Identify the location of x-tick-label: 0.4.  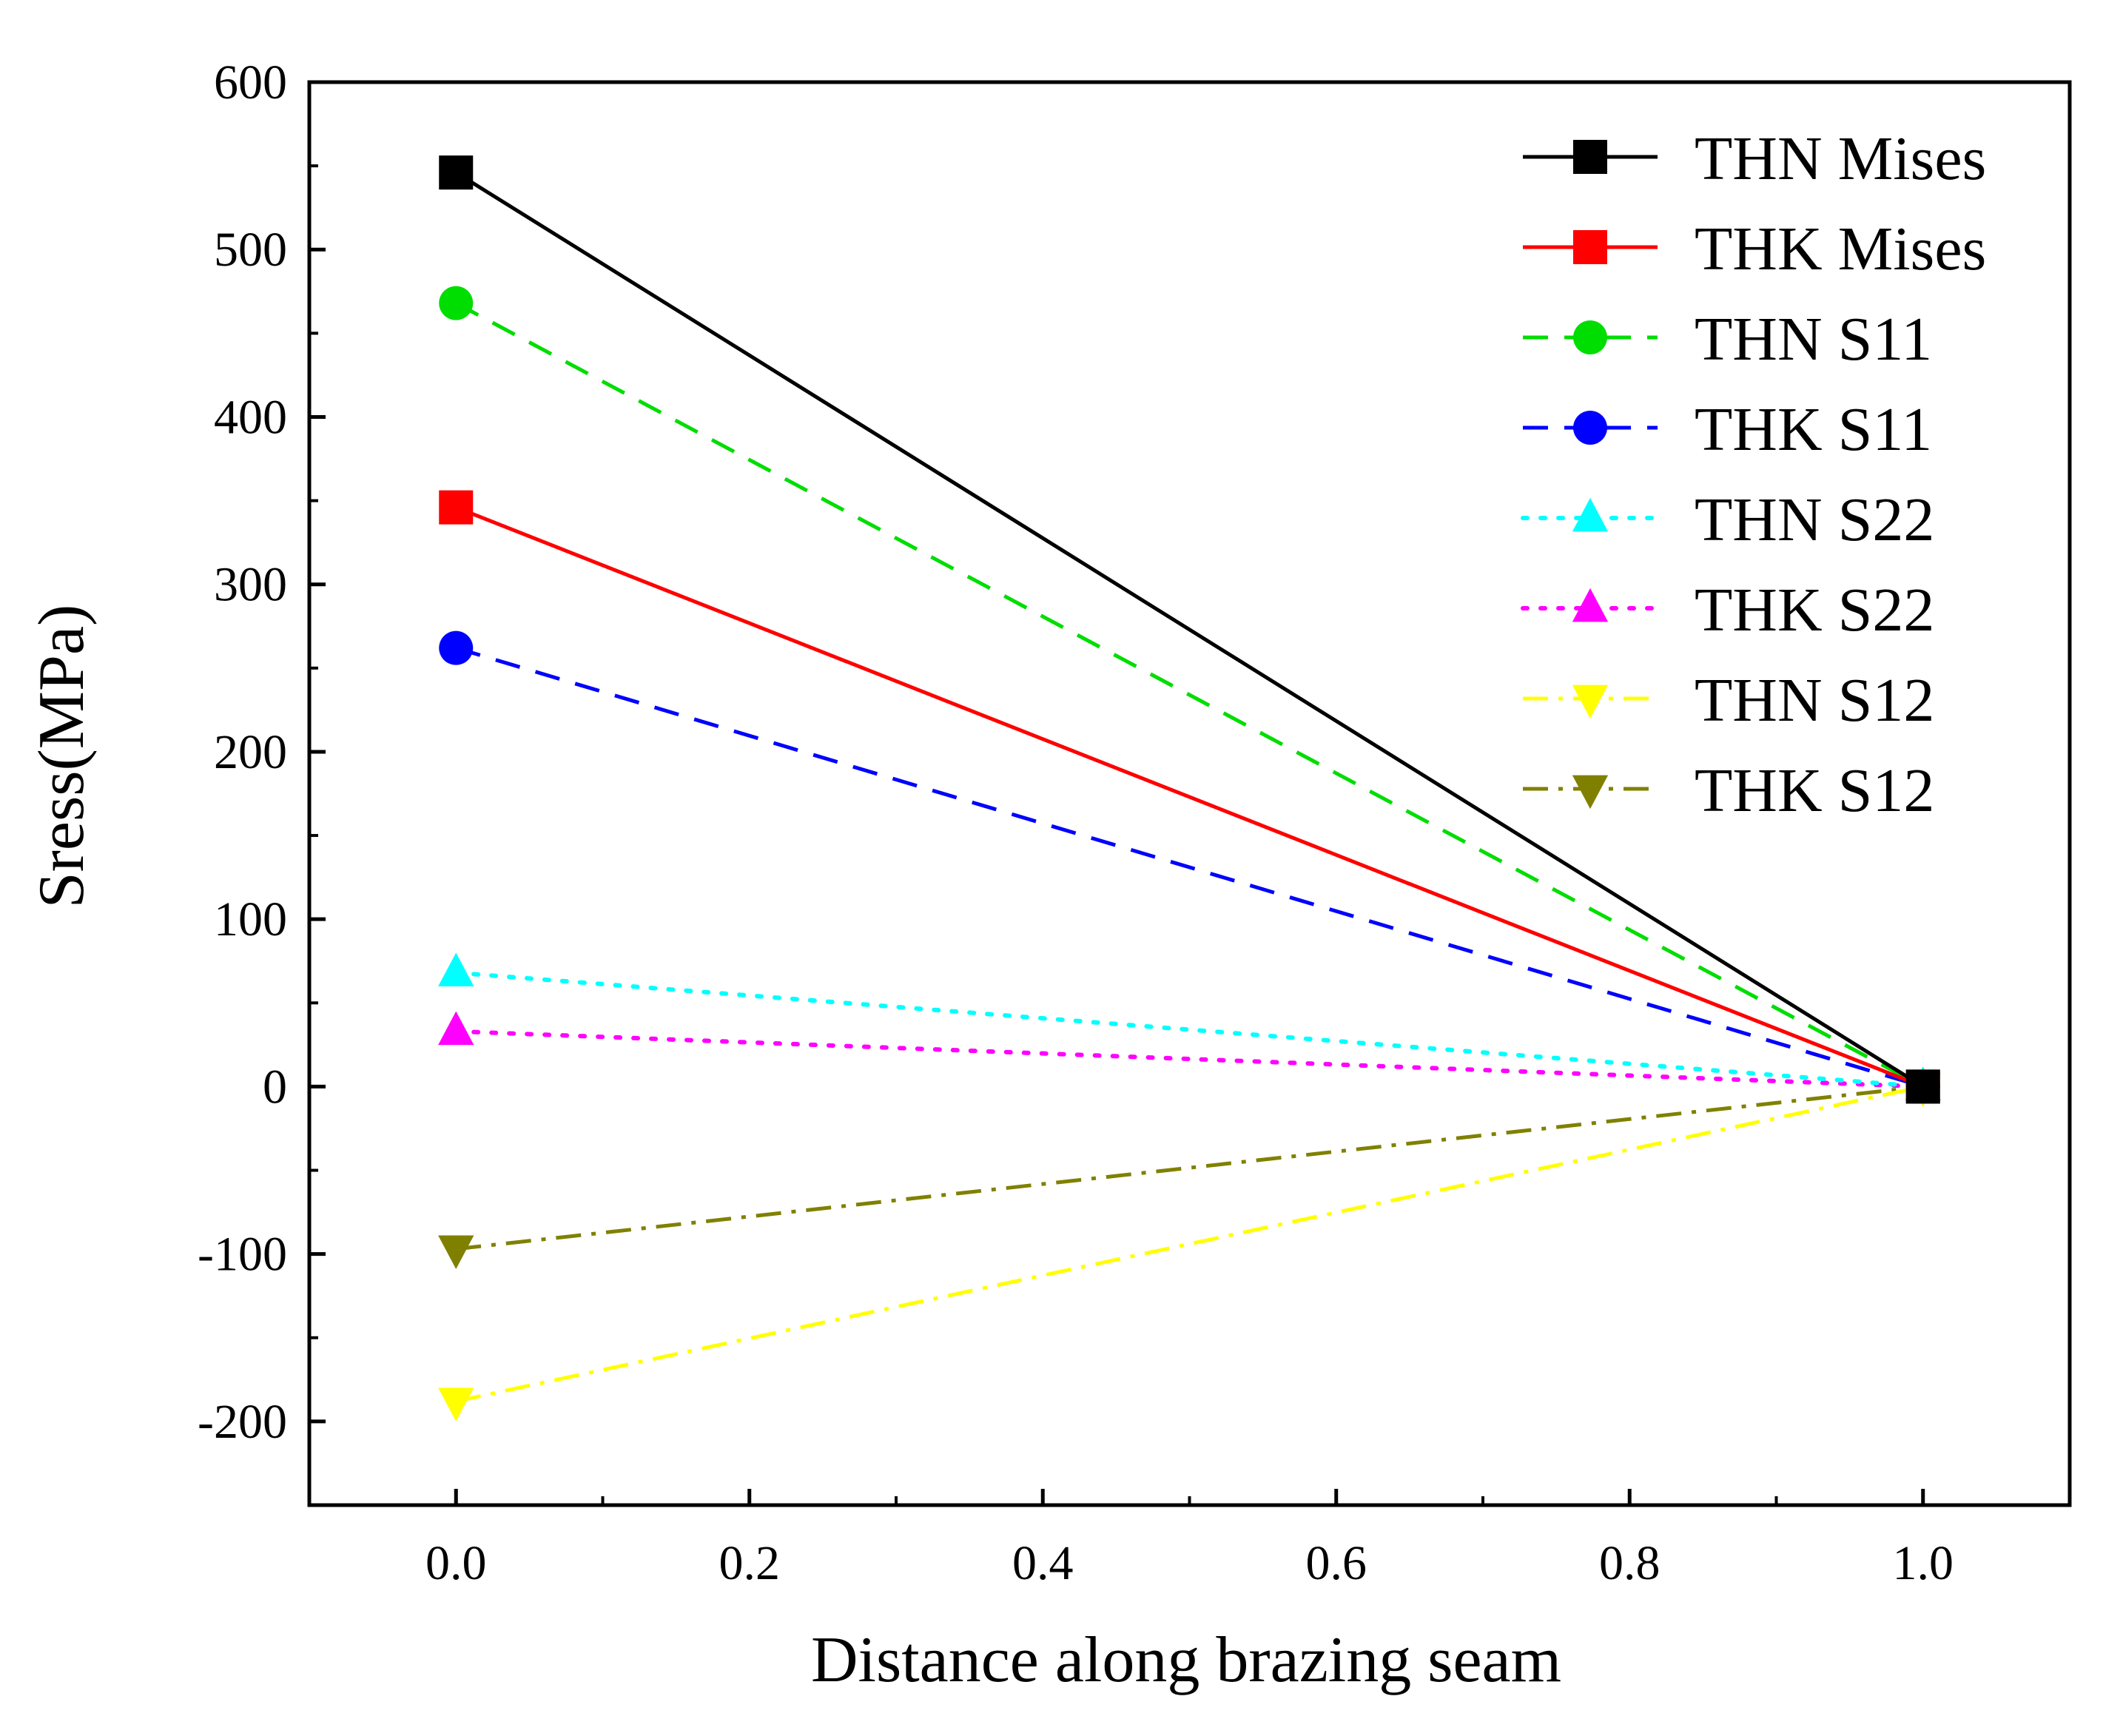
(1043, 1563).